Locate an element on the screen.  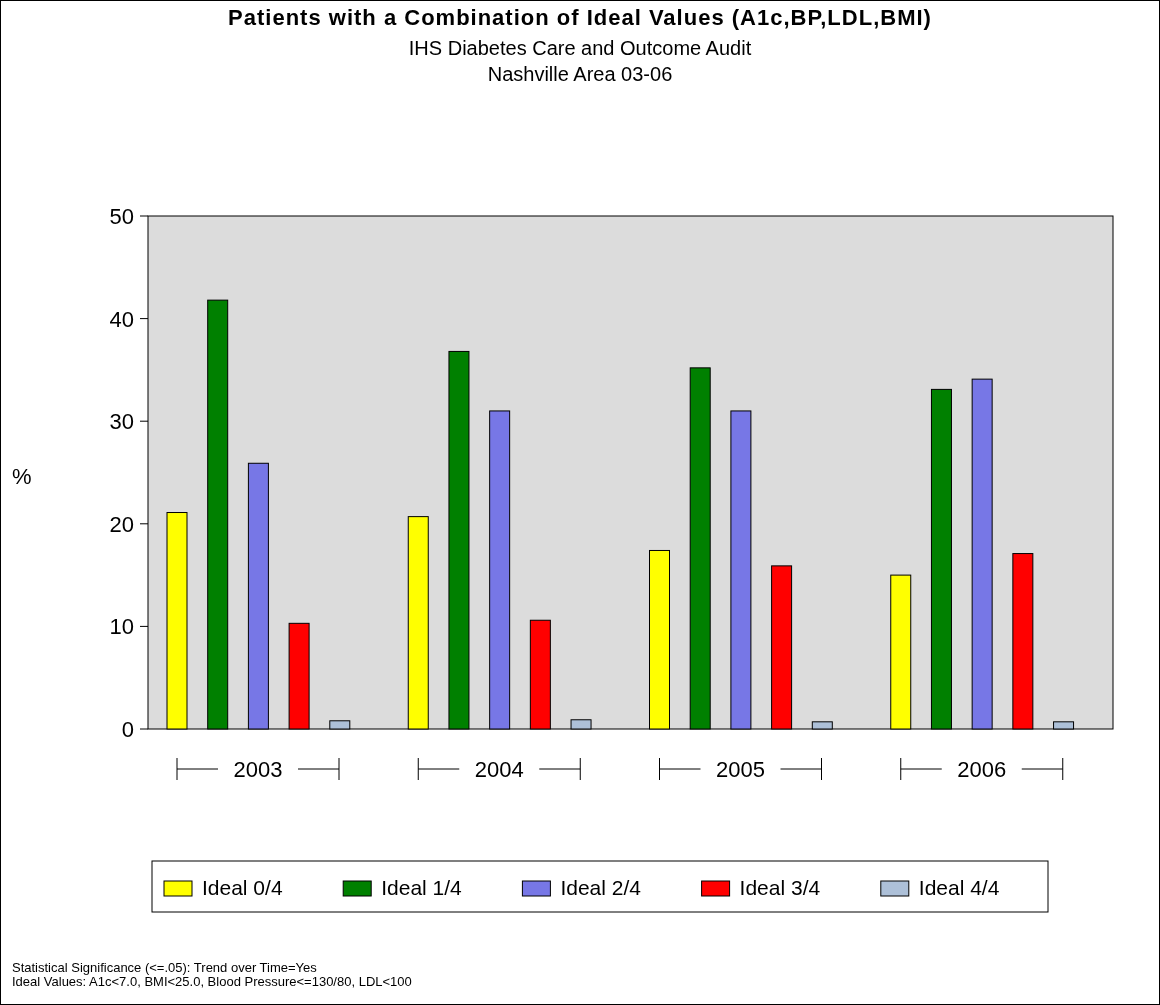
y-axis-title: % is located at coordinates (22, 476).